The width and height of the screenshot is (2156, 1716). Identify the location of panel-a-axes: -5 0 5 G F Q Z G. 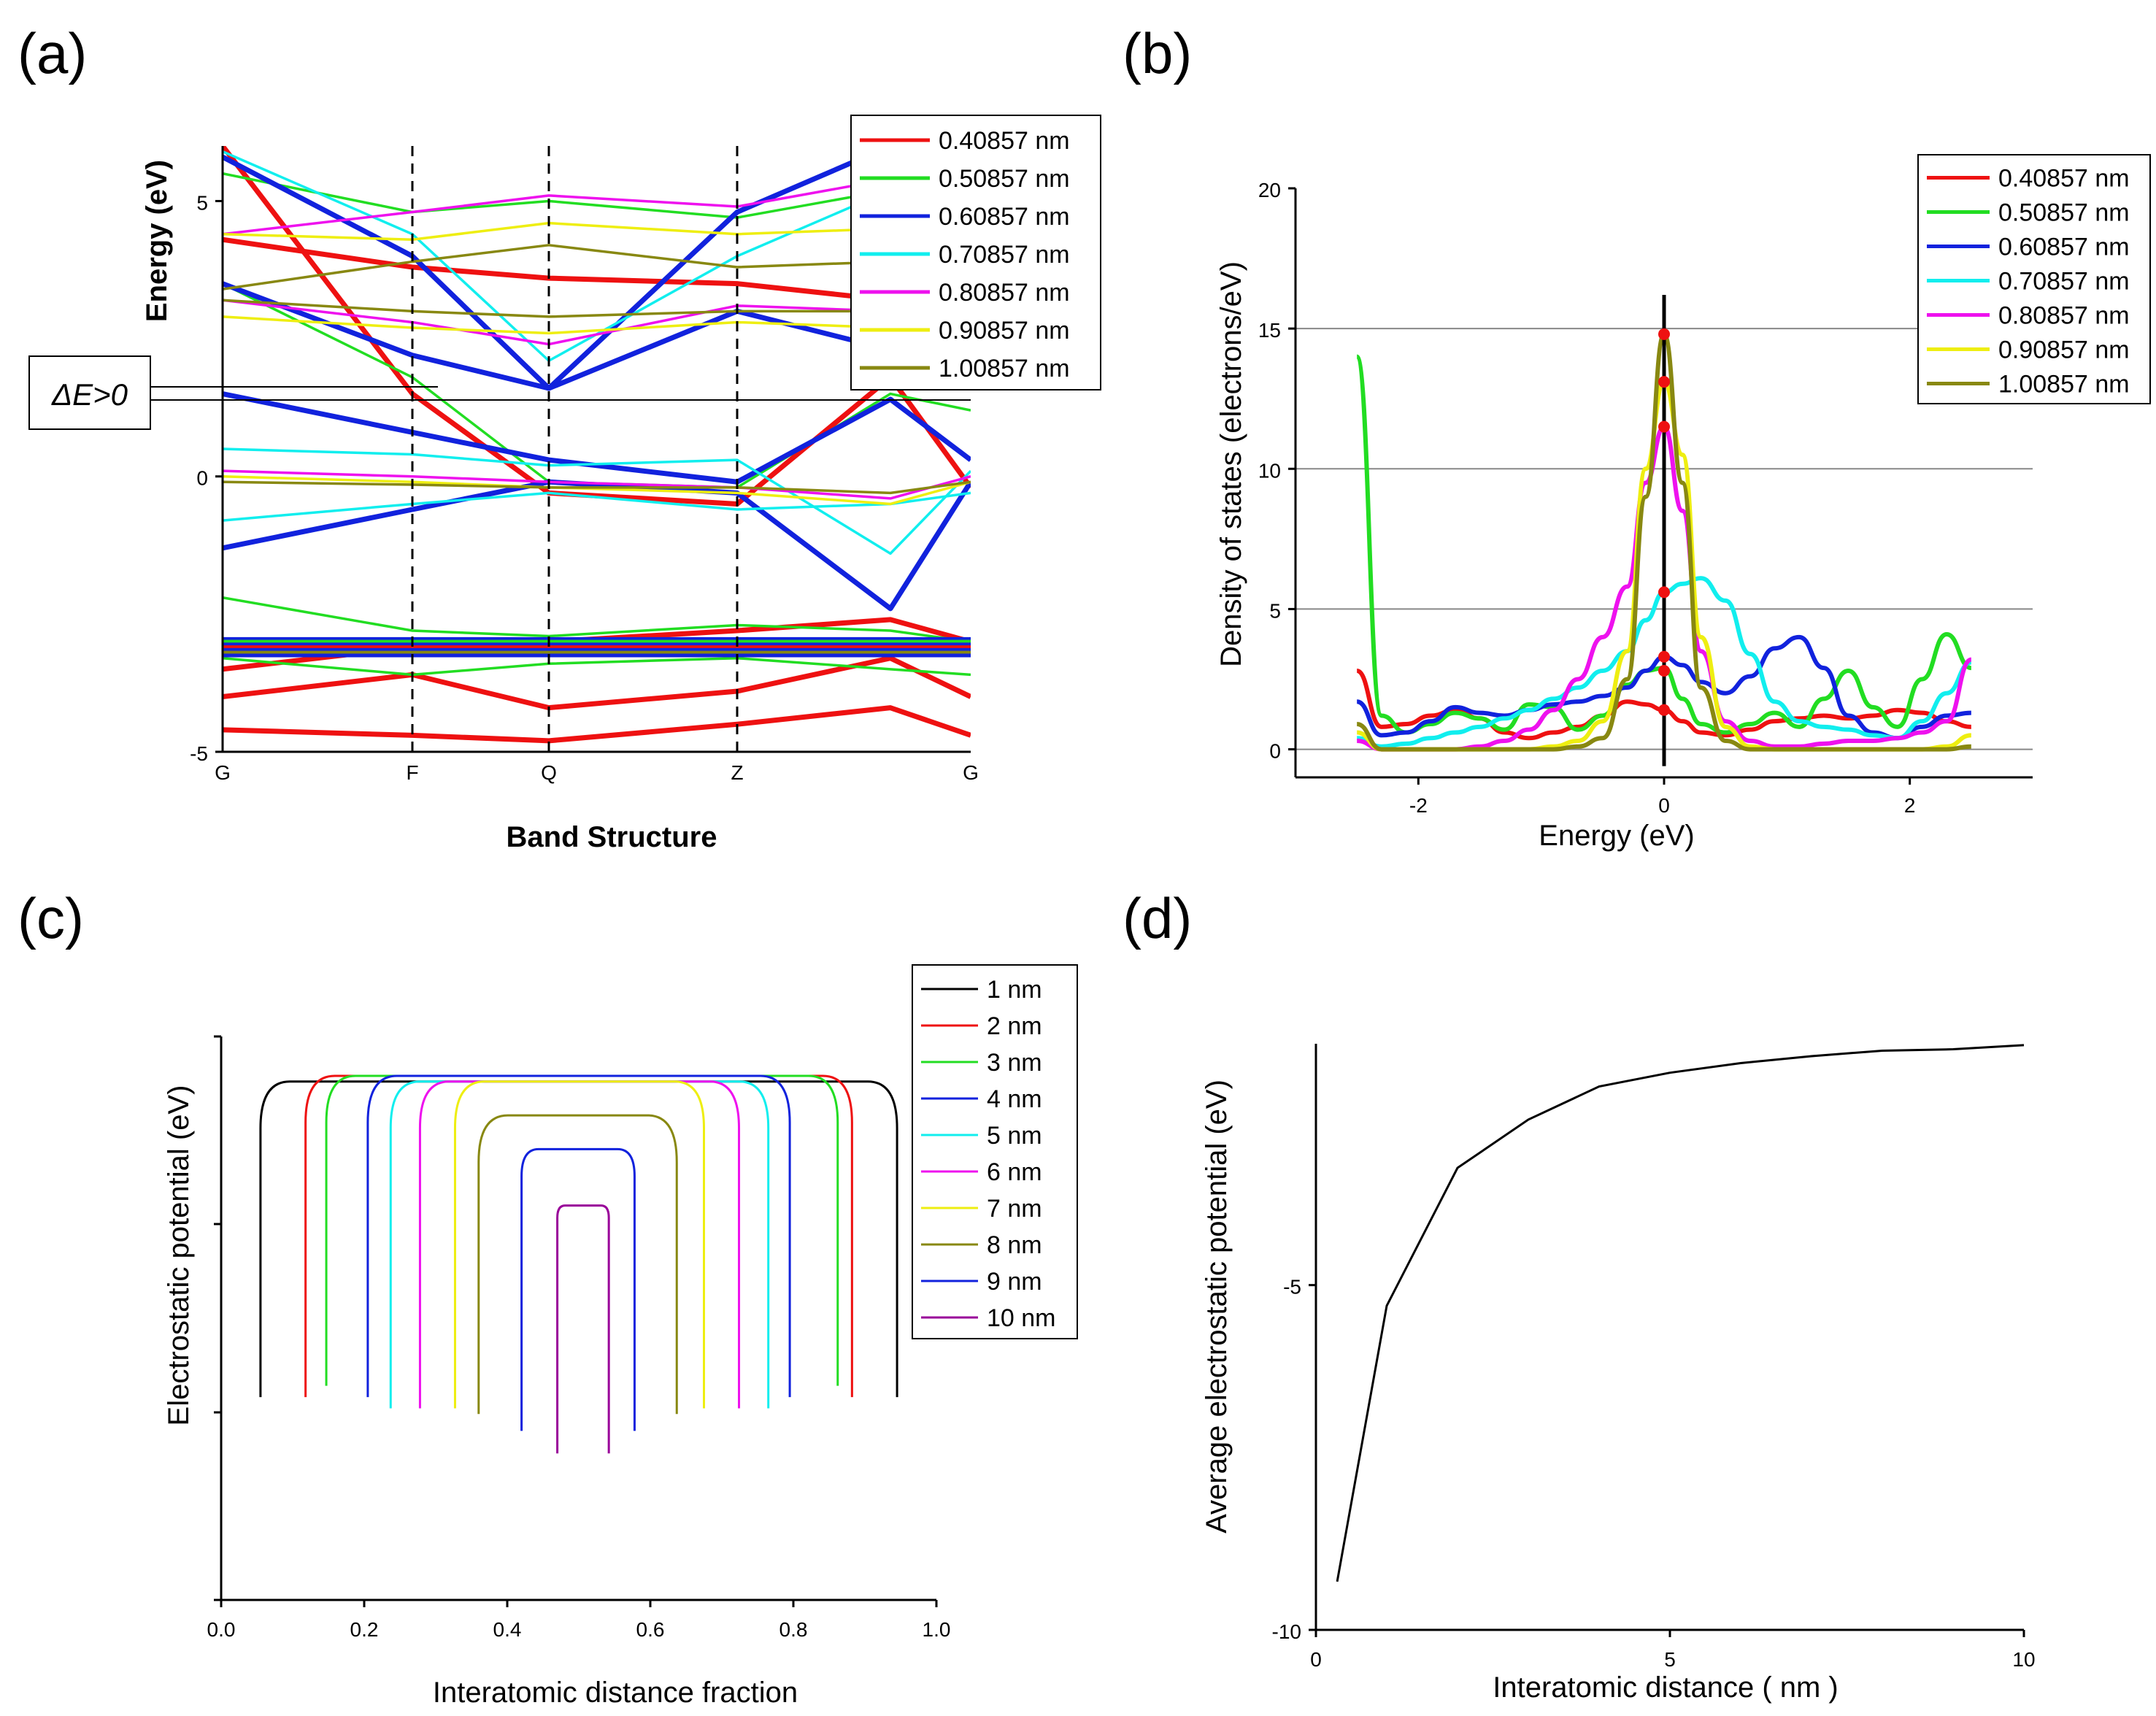
(584, 465).